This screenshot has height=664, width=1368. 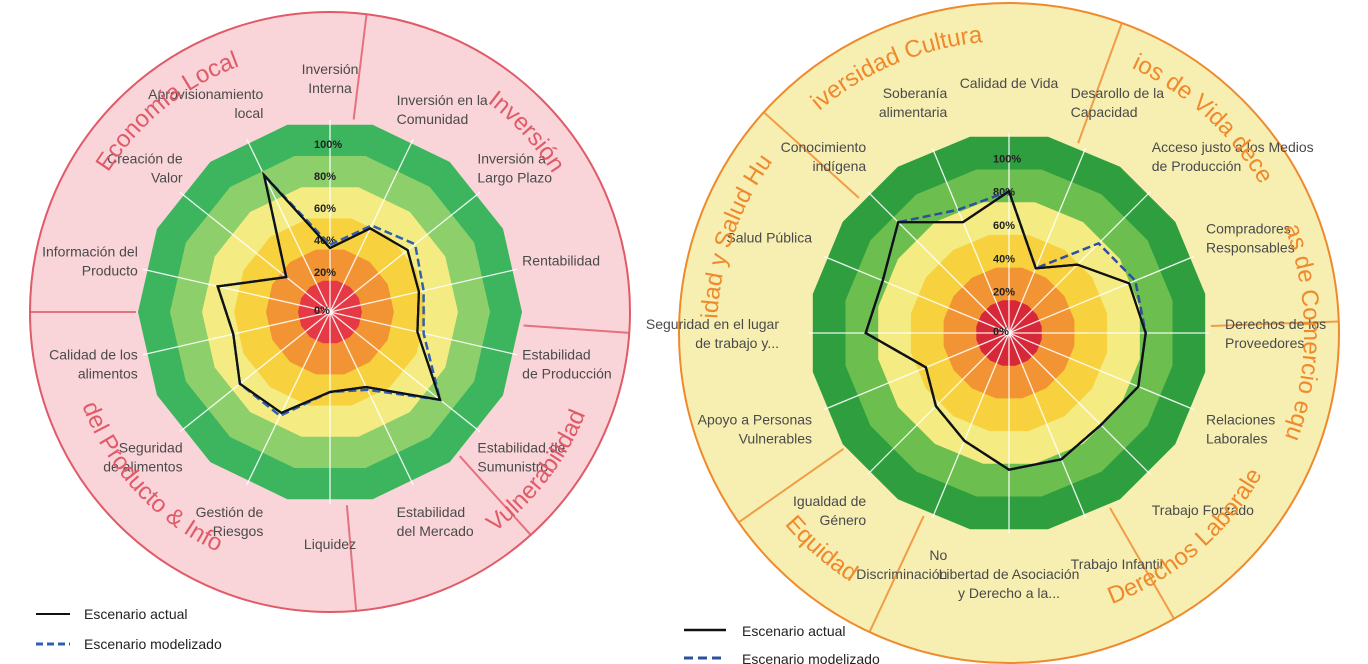 What do you see at coordinates (230, 521) in the screenshot?
I see `axis-label: Gestión de Riesgos` at bounding box center [230, 521].